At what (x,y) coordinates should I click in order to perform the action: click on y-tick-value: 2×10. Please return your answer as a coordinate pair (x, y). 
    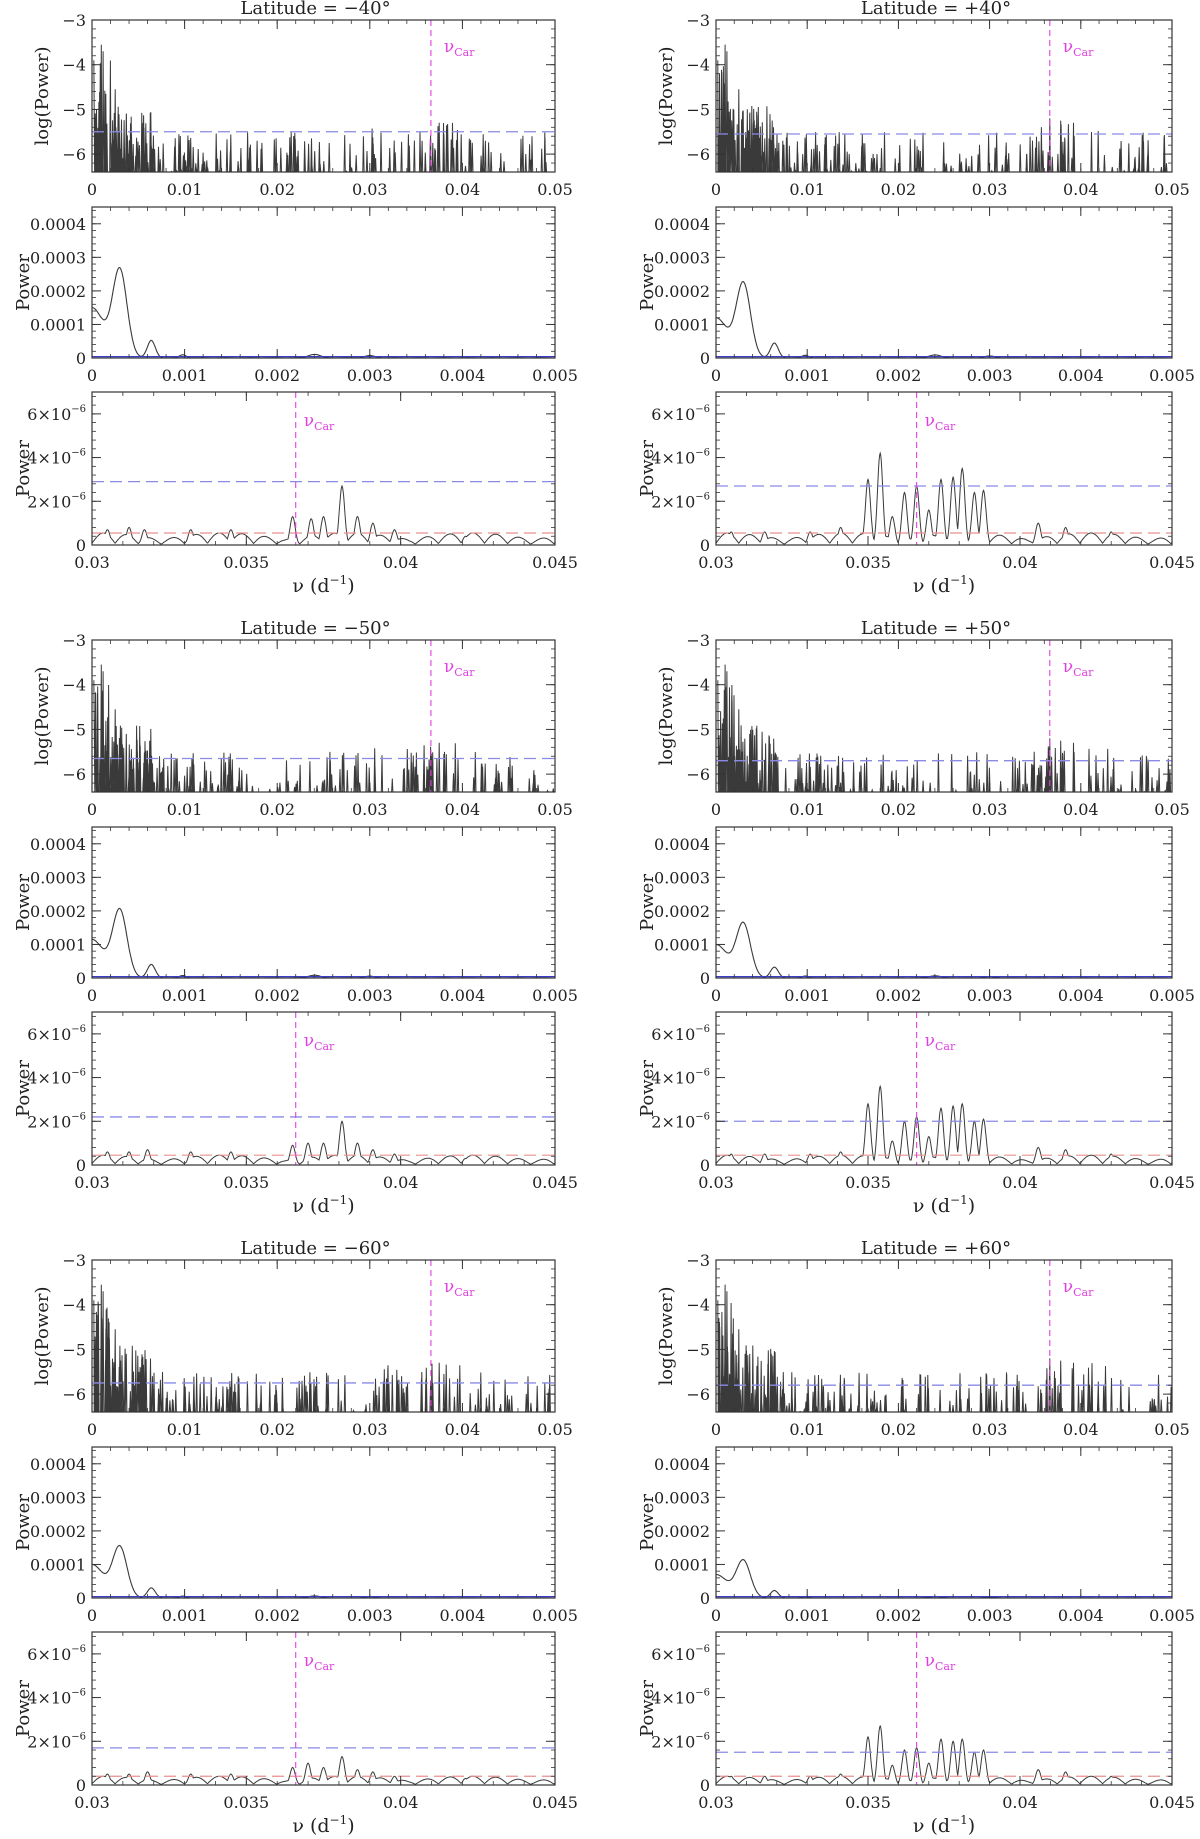
    Looking at the image, I should click on (673, 1741).